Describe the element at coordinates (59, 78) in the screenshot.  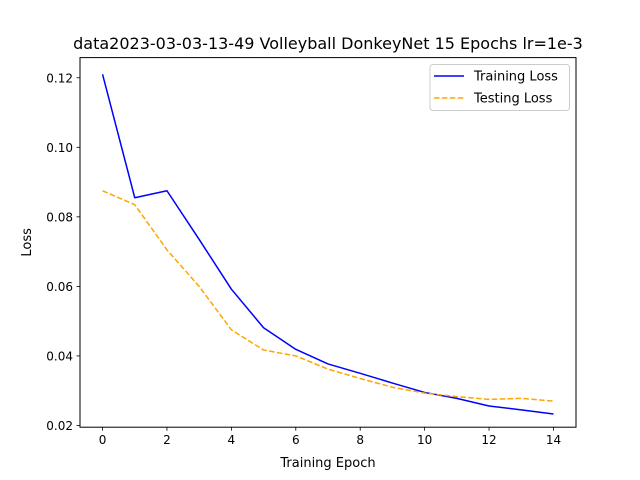
I see `y-tick-label: 0.12` at that location.